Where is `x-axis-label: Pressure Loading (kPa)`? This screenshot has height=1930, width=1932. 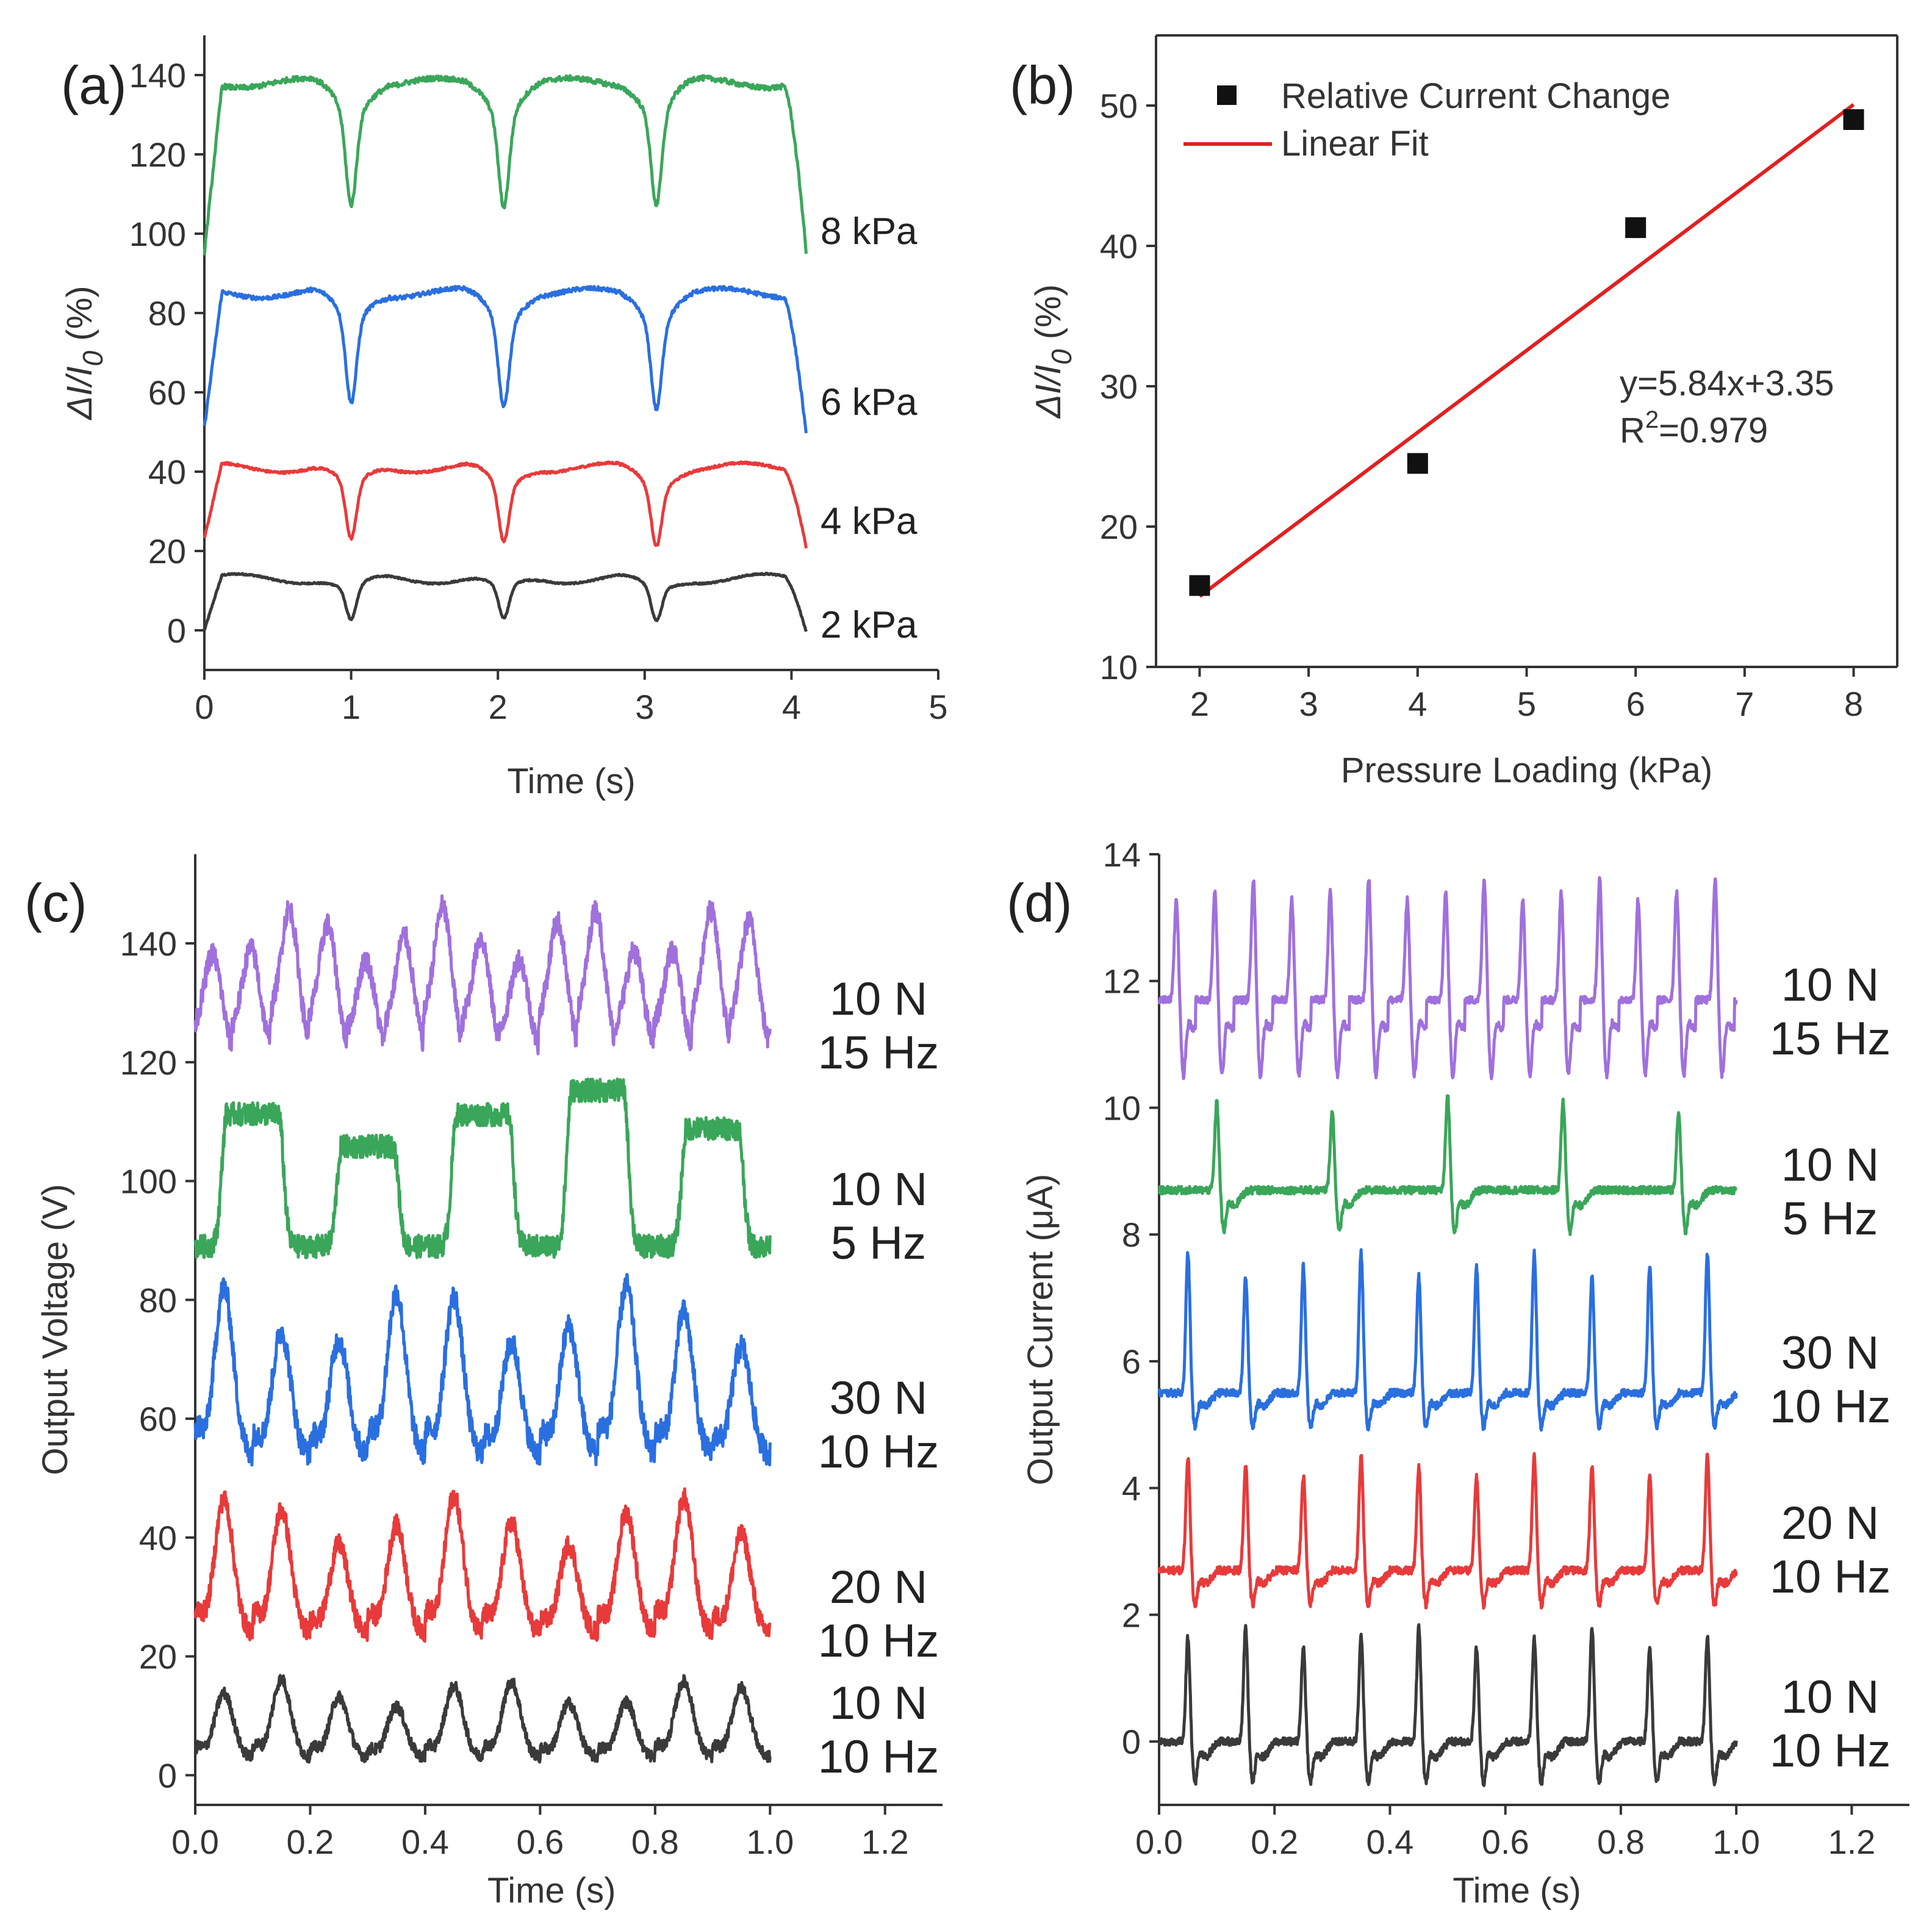 x-axis-label: Pressure Loading (kPa) is located at coordinates (1526, 770).